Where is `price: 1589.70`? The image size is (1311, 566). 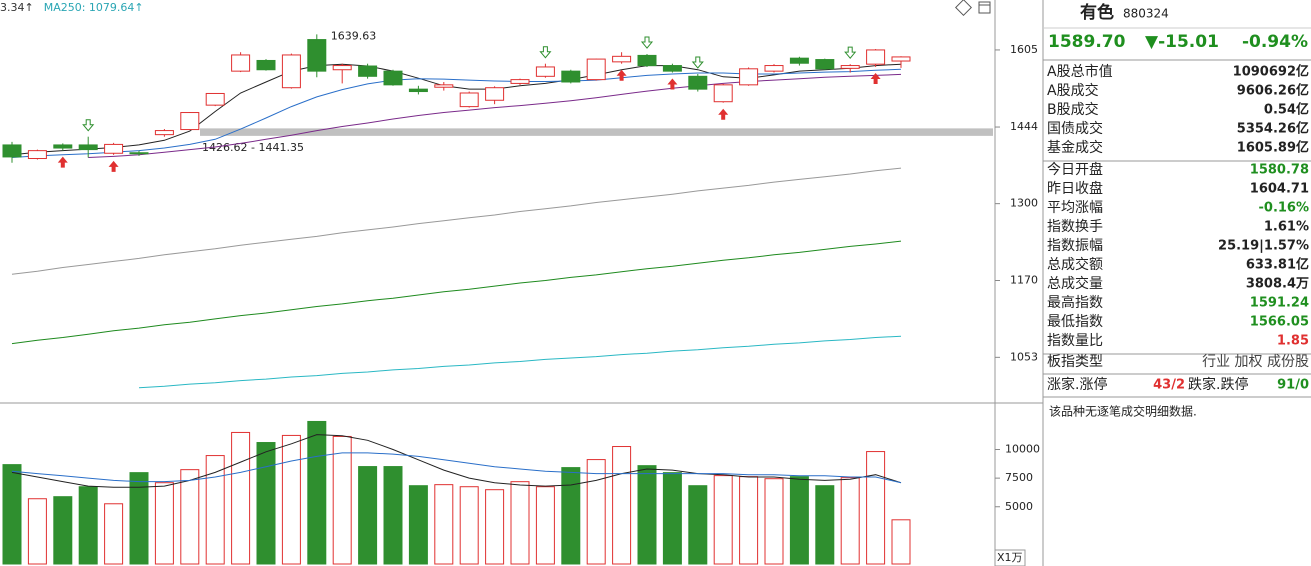
price: 1589.70 is located at coordinates (1087, 42).